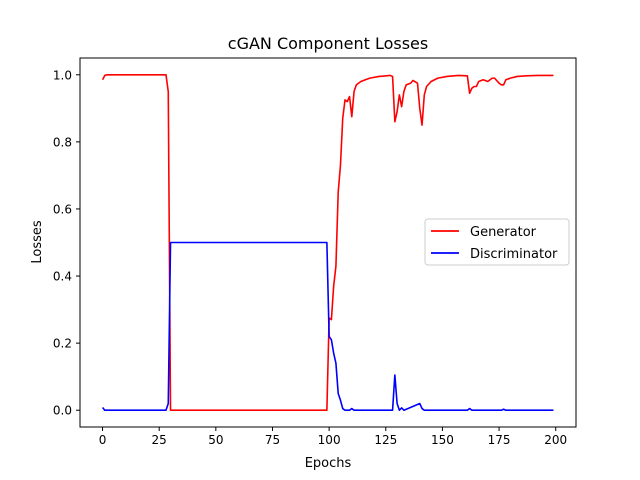 The width and height of the screenshot is (640, 480). I want to click on x-tick-label: 50, so click(215, 440).